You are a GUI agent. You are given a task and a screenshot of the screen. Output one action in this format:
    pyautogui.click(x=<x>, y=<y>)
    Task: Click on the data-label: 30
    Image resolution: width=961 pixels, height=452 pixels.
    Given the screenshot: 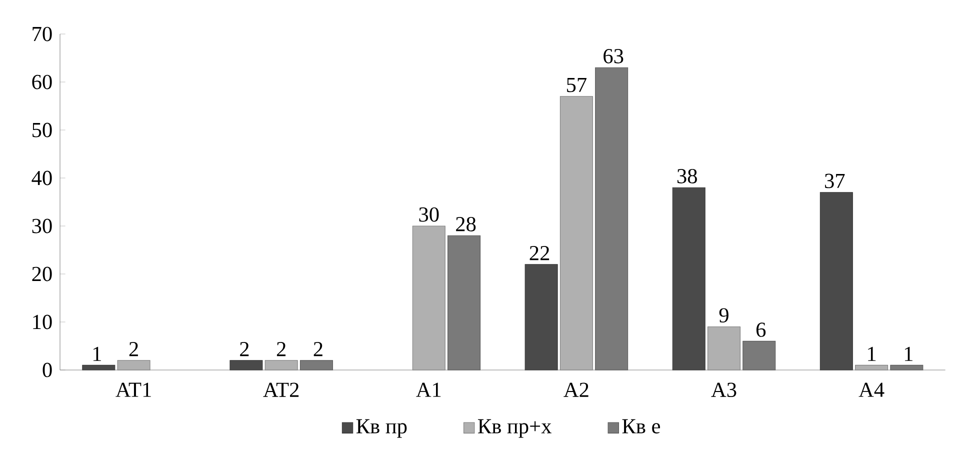 What is the action you would take?
    pyautogui.click(x=429, y=214)
    